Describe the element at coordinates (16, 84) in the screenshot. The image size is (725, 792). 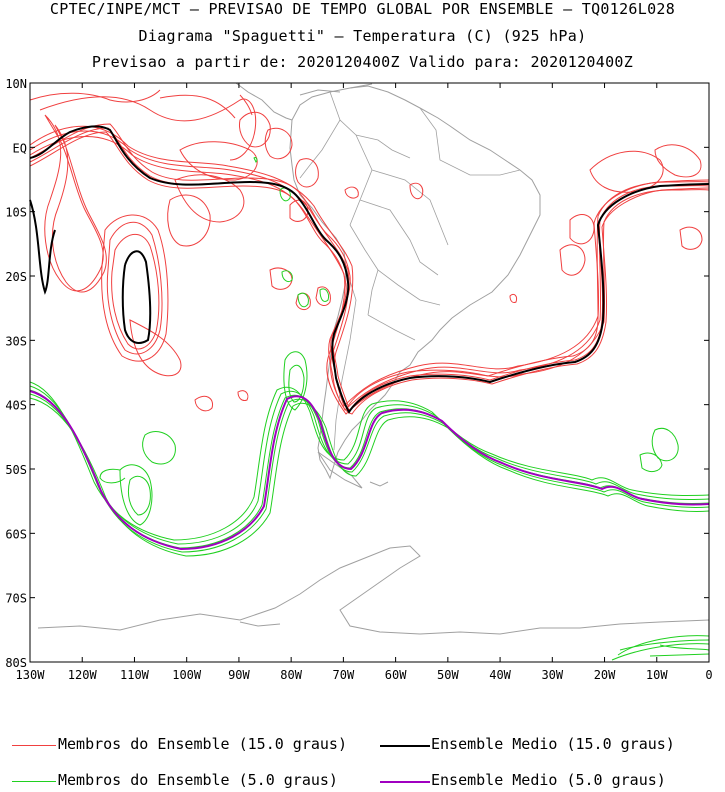
I see `lat-label: 10N` at that location.